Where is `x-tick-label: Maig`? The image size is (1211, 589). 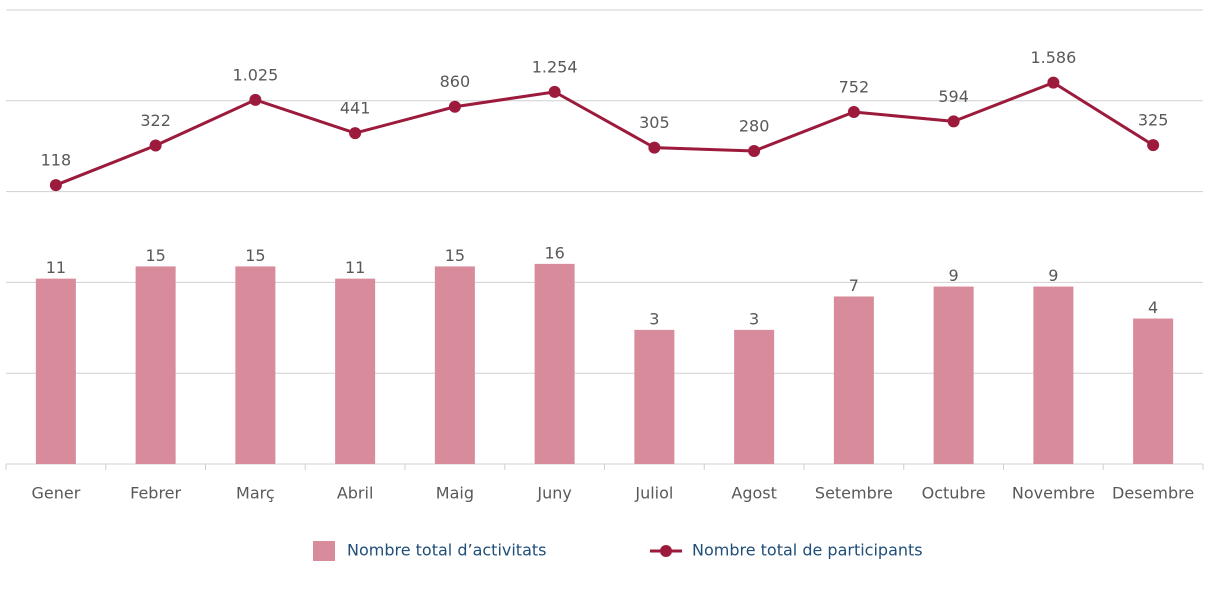
x-tick-label: Maig is located at coordinates (455, 493).